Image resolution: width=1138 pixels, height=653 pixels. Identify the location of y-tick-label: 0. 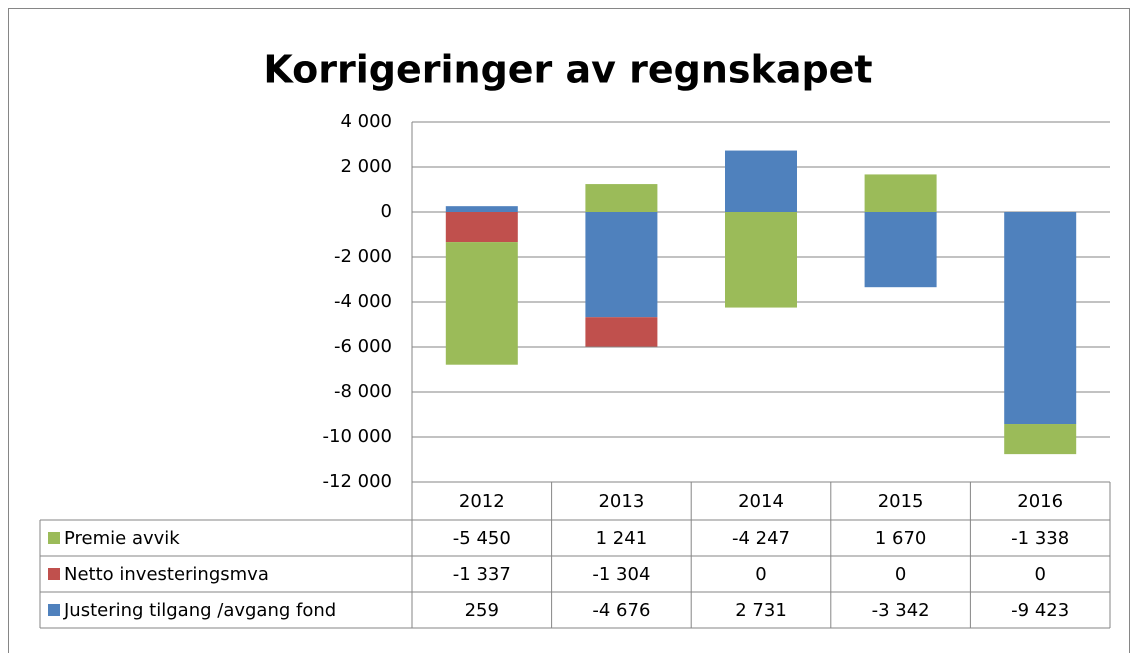
(386, 211).